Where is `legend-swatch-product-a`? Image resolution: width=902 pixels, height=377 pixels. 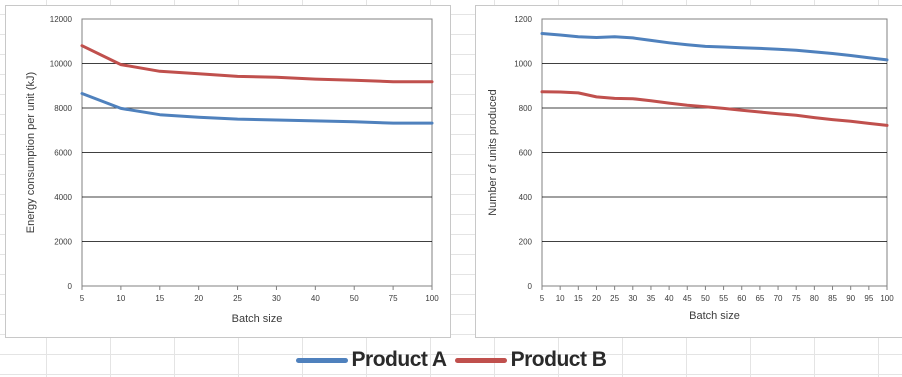 legend-swatch-product-a is located at coordinates (321, 360).